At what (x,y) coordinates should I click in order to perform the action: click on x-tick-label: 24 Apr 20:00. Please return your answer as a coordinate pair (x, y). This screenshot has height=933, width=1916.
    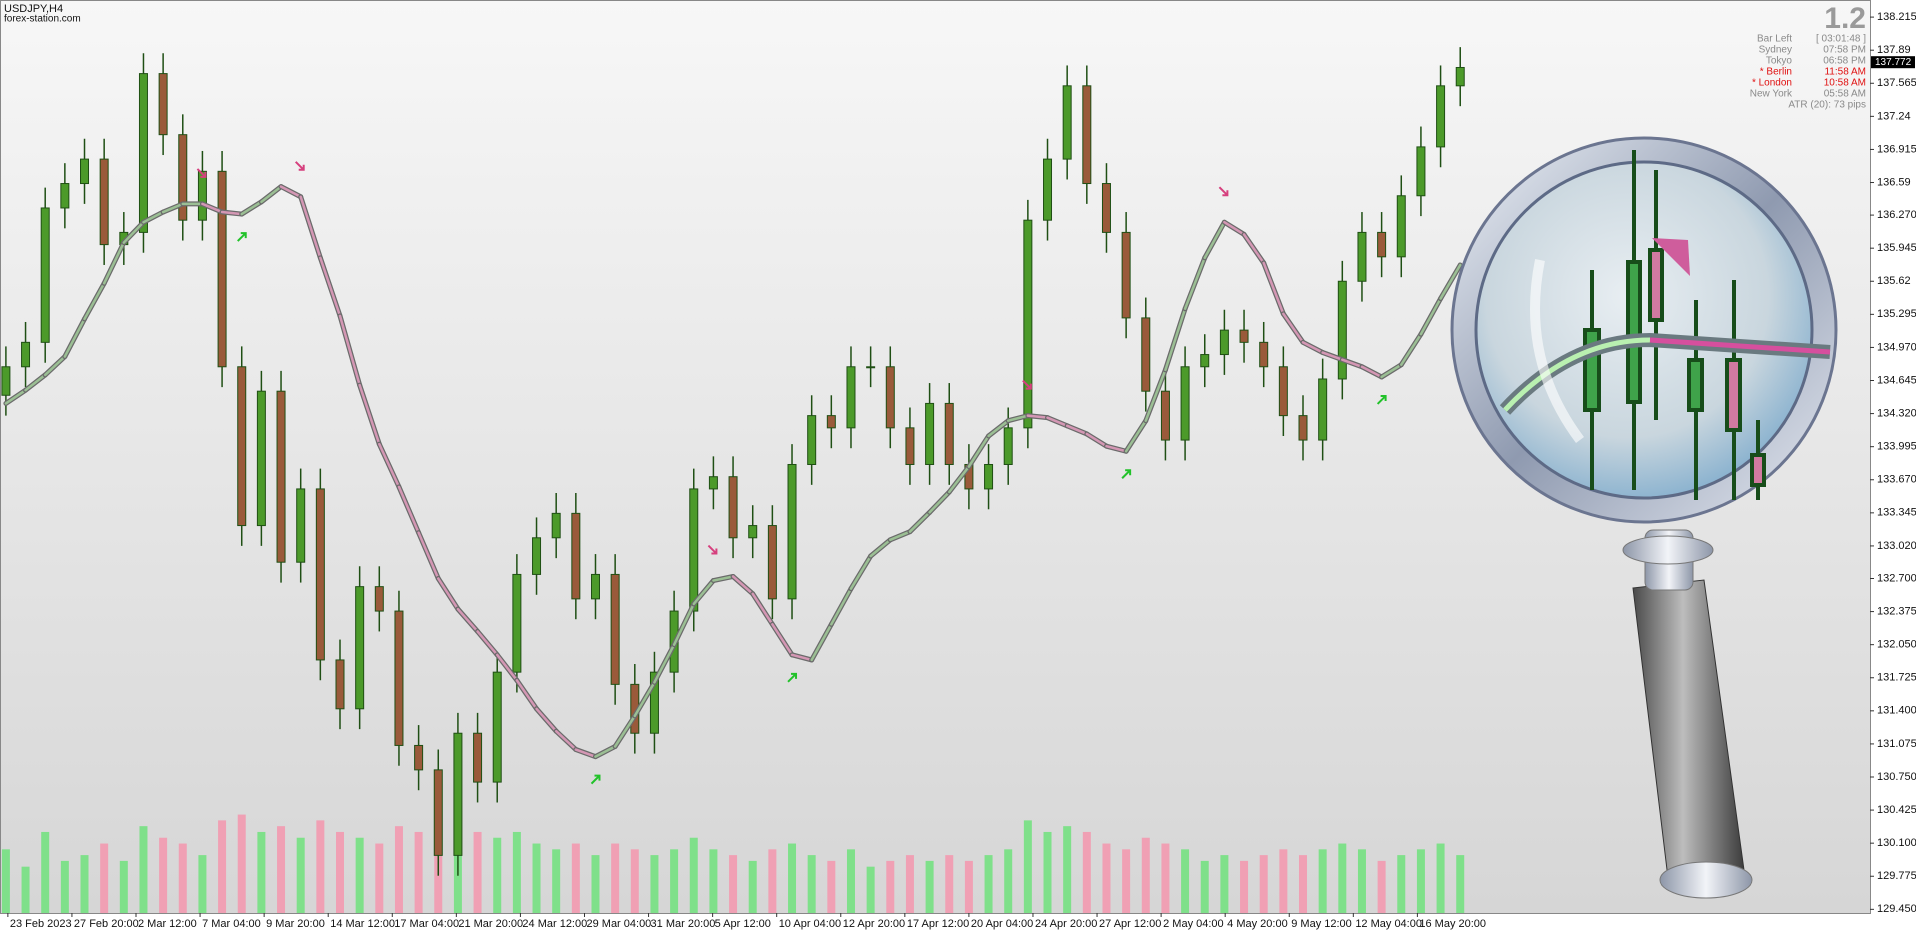
    Looking at the image, I should click on (1066, 924).